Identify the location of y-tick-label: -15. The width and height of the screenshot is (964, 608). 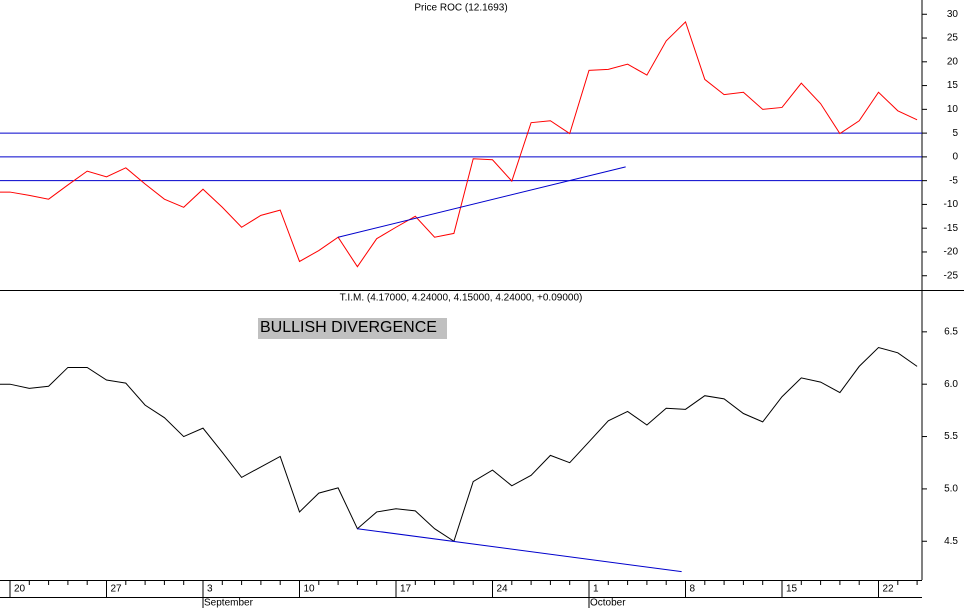
(951, 228).